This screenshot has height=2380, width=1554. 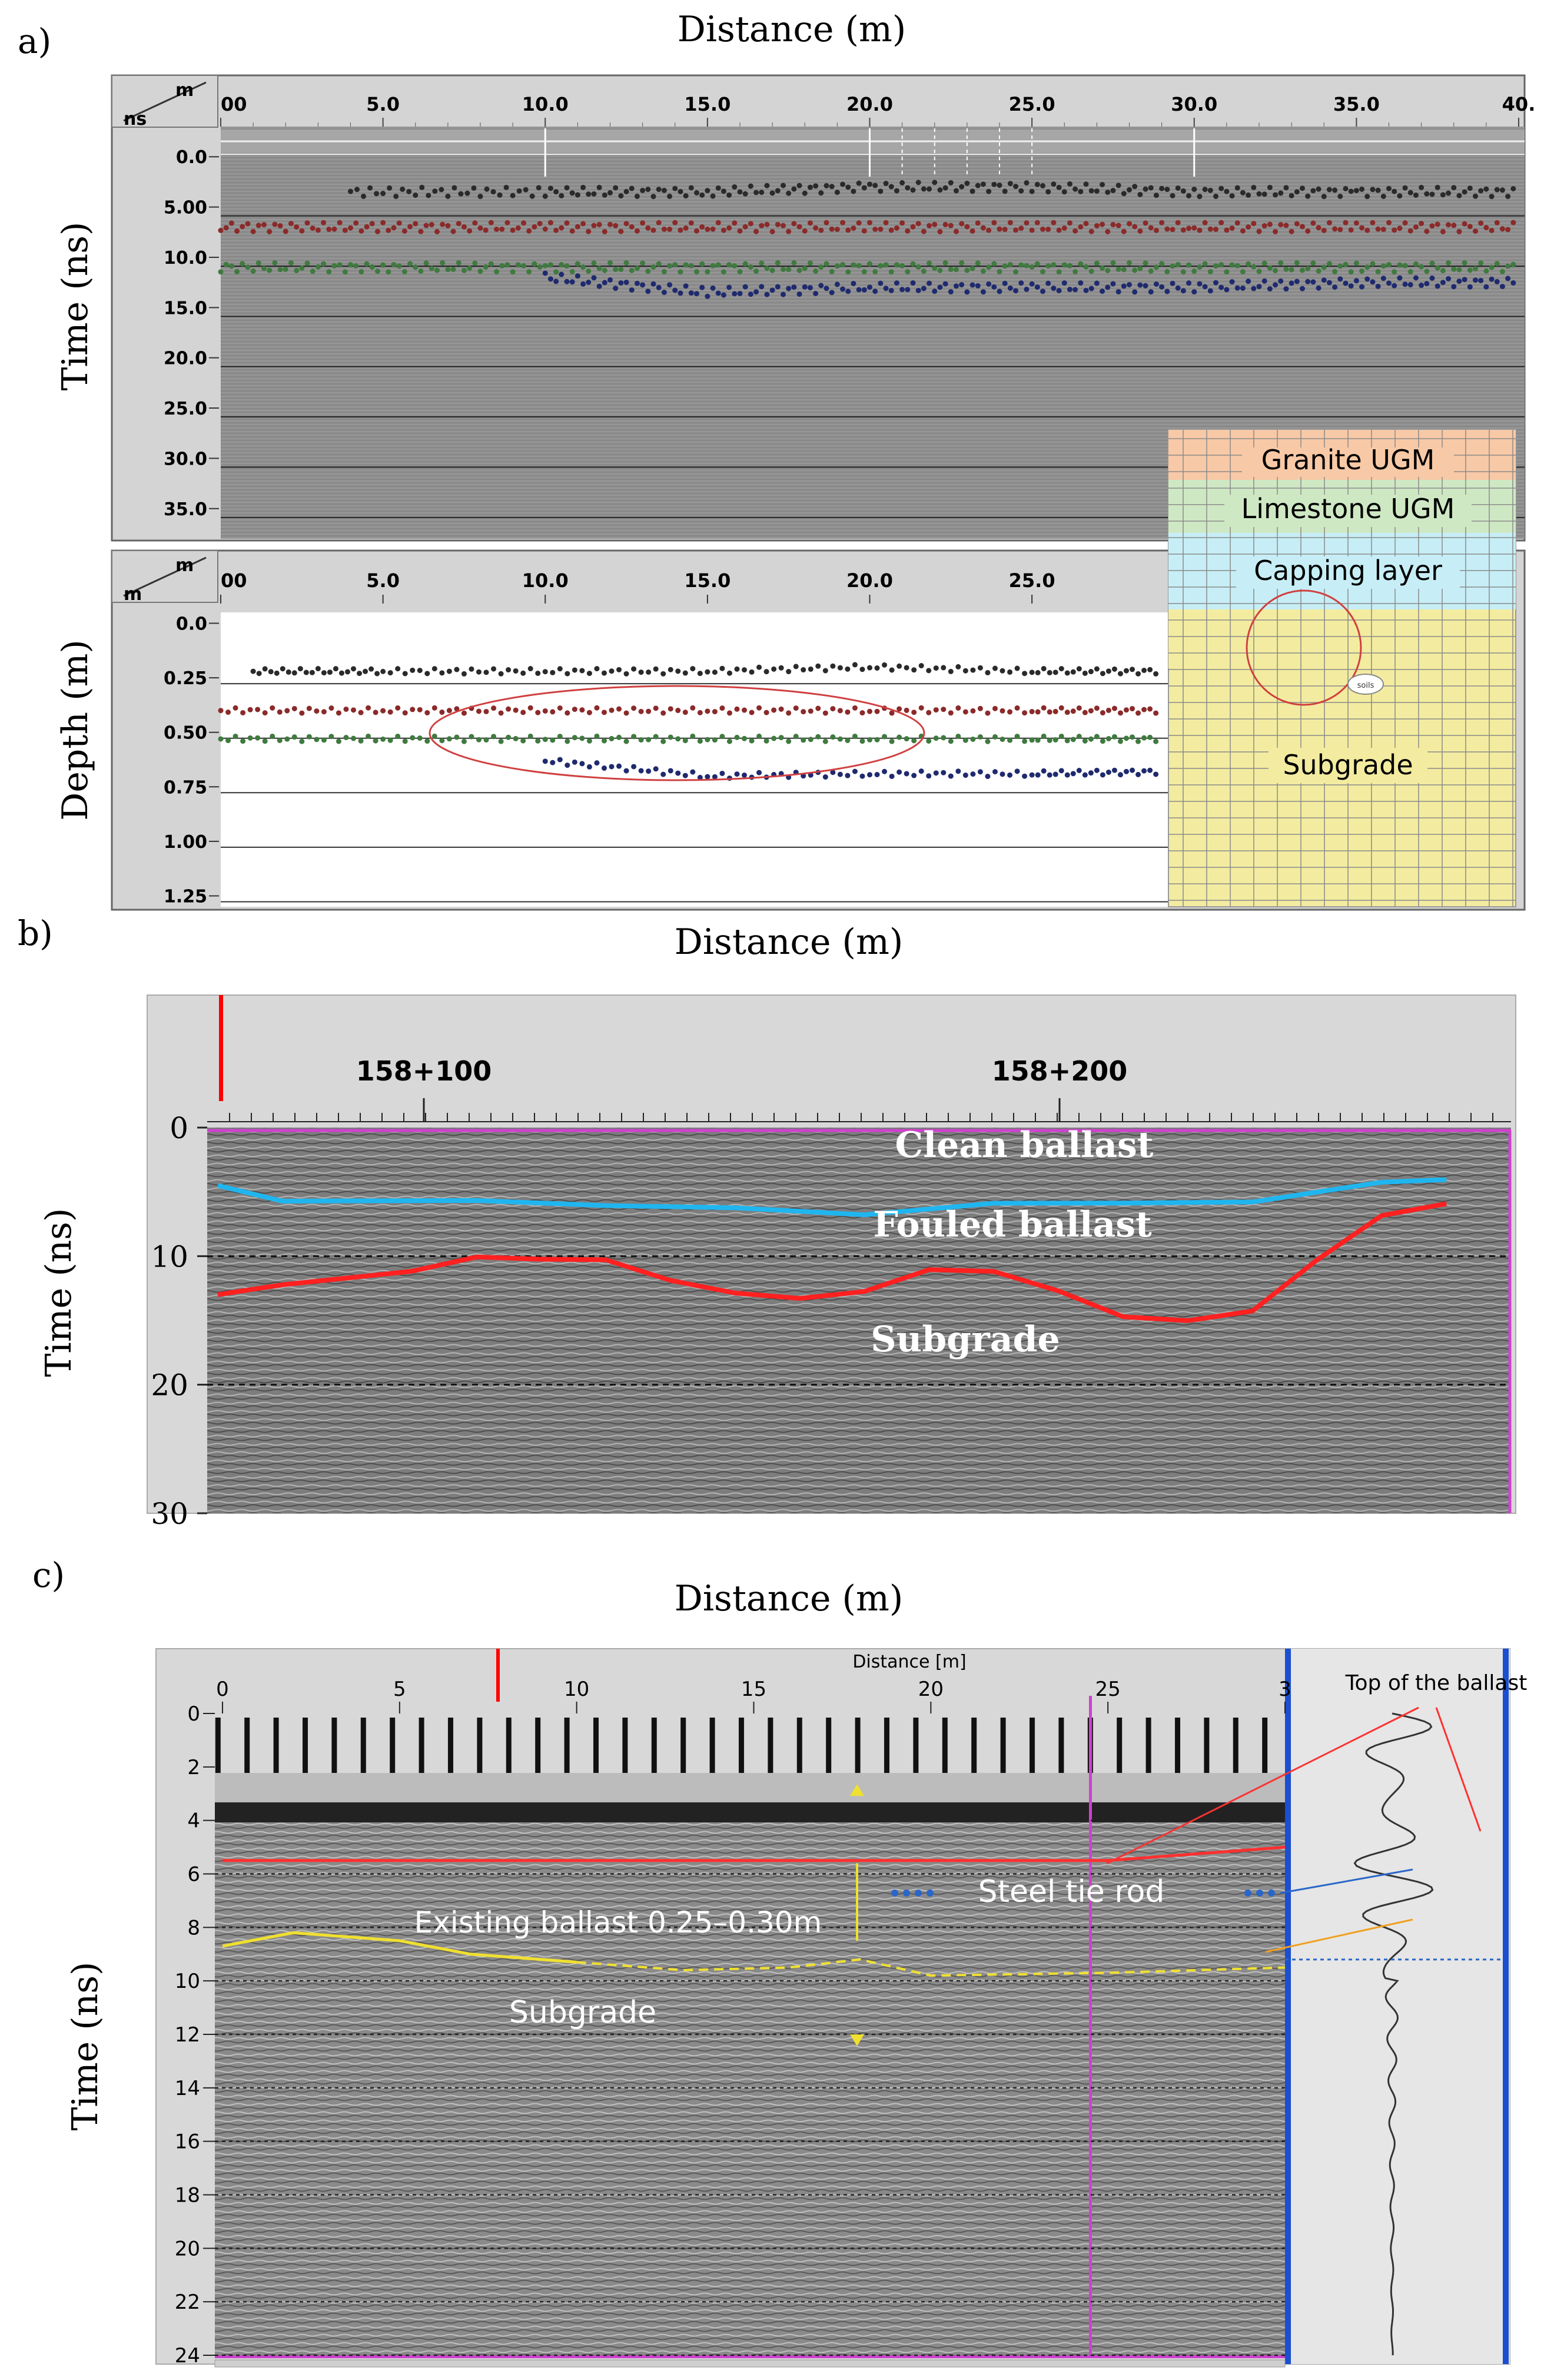 I want to click on panel-c-bottom-line, so click(x=750, y=2356).